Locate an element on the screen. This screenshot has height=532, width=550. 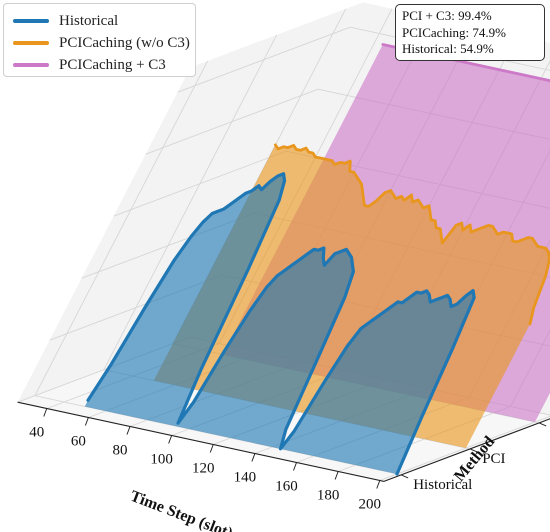
x-tick-label-160: 160 is located at coordinates (286, 487).